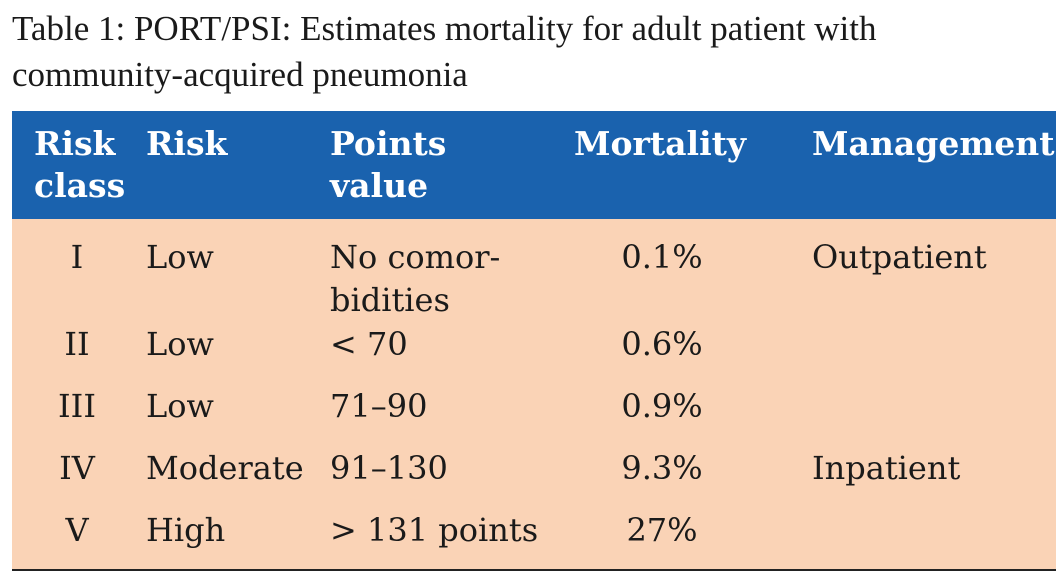 The image size is (1064, 587). What do you see at coordinates (236, 165) in the screenshot?
I see `header-risk: Risk` at bounding box center [236, 165].